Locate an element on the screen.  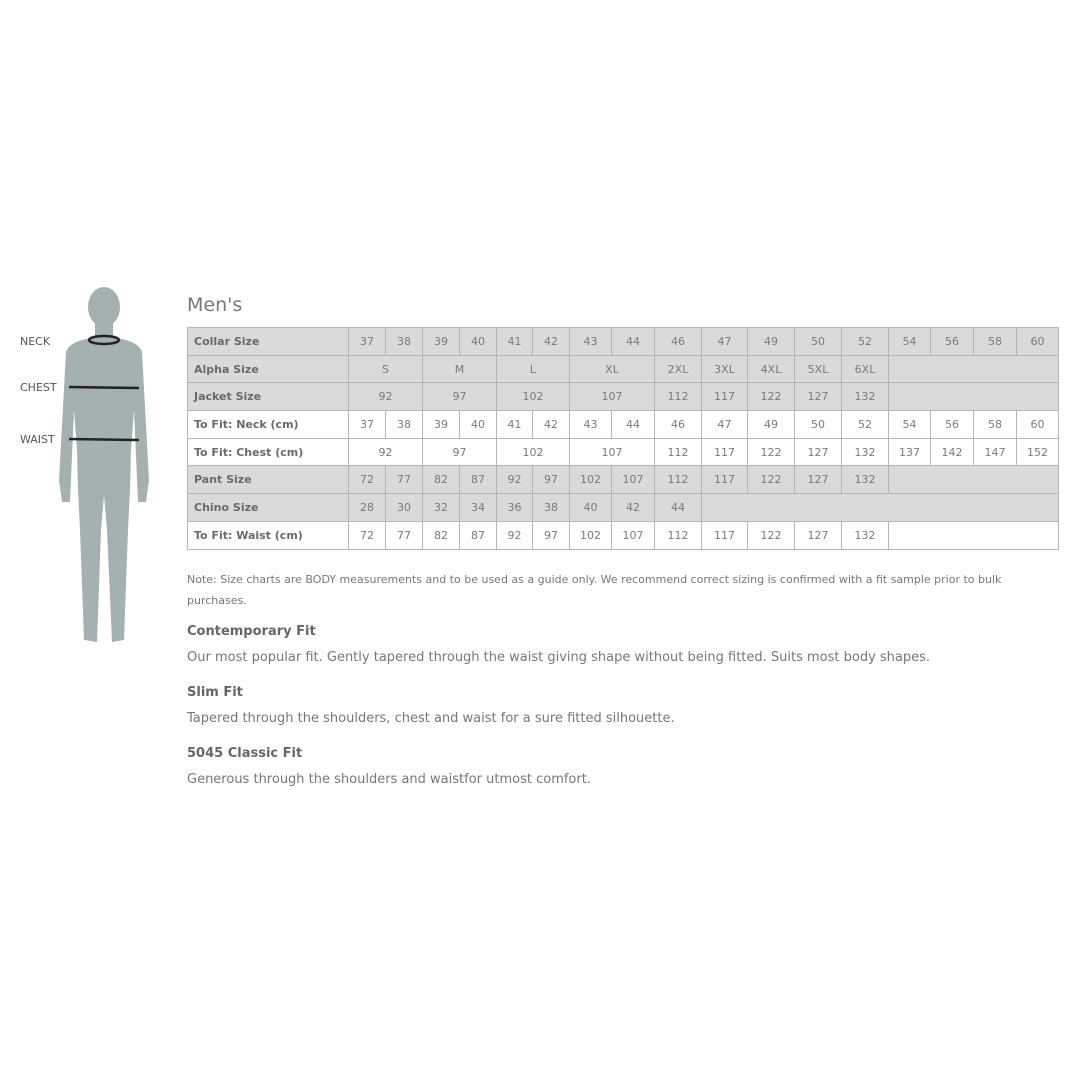
table-cell: 39 is located at coordinates (441, 424).